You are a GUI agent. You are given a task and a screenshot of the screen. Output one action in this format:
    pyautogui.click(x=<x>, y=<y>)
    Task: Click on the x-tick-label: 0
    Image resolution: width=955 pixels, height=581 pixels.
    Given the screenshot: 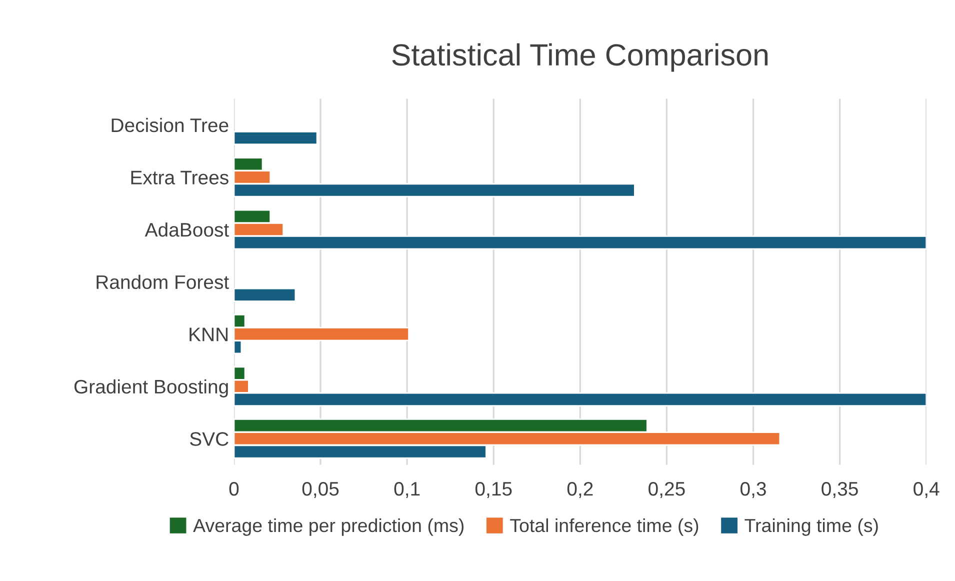 What is the action you would take?
    pyautogui.click(x=234, y=489)
    